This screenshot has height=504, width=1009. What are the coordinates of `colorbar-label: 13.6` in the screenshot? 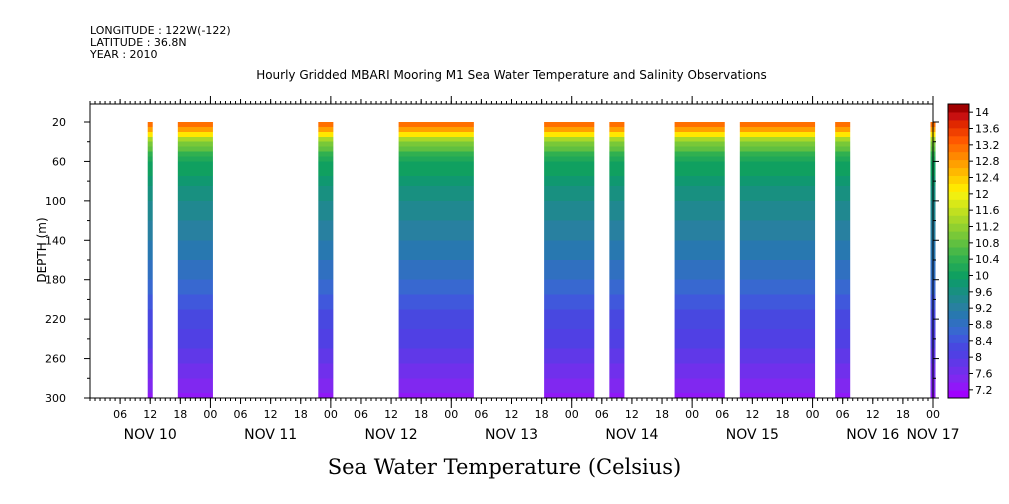 It's located at (987, 129).